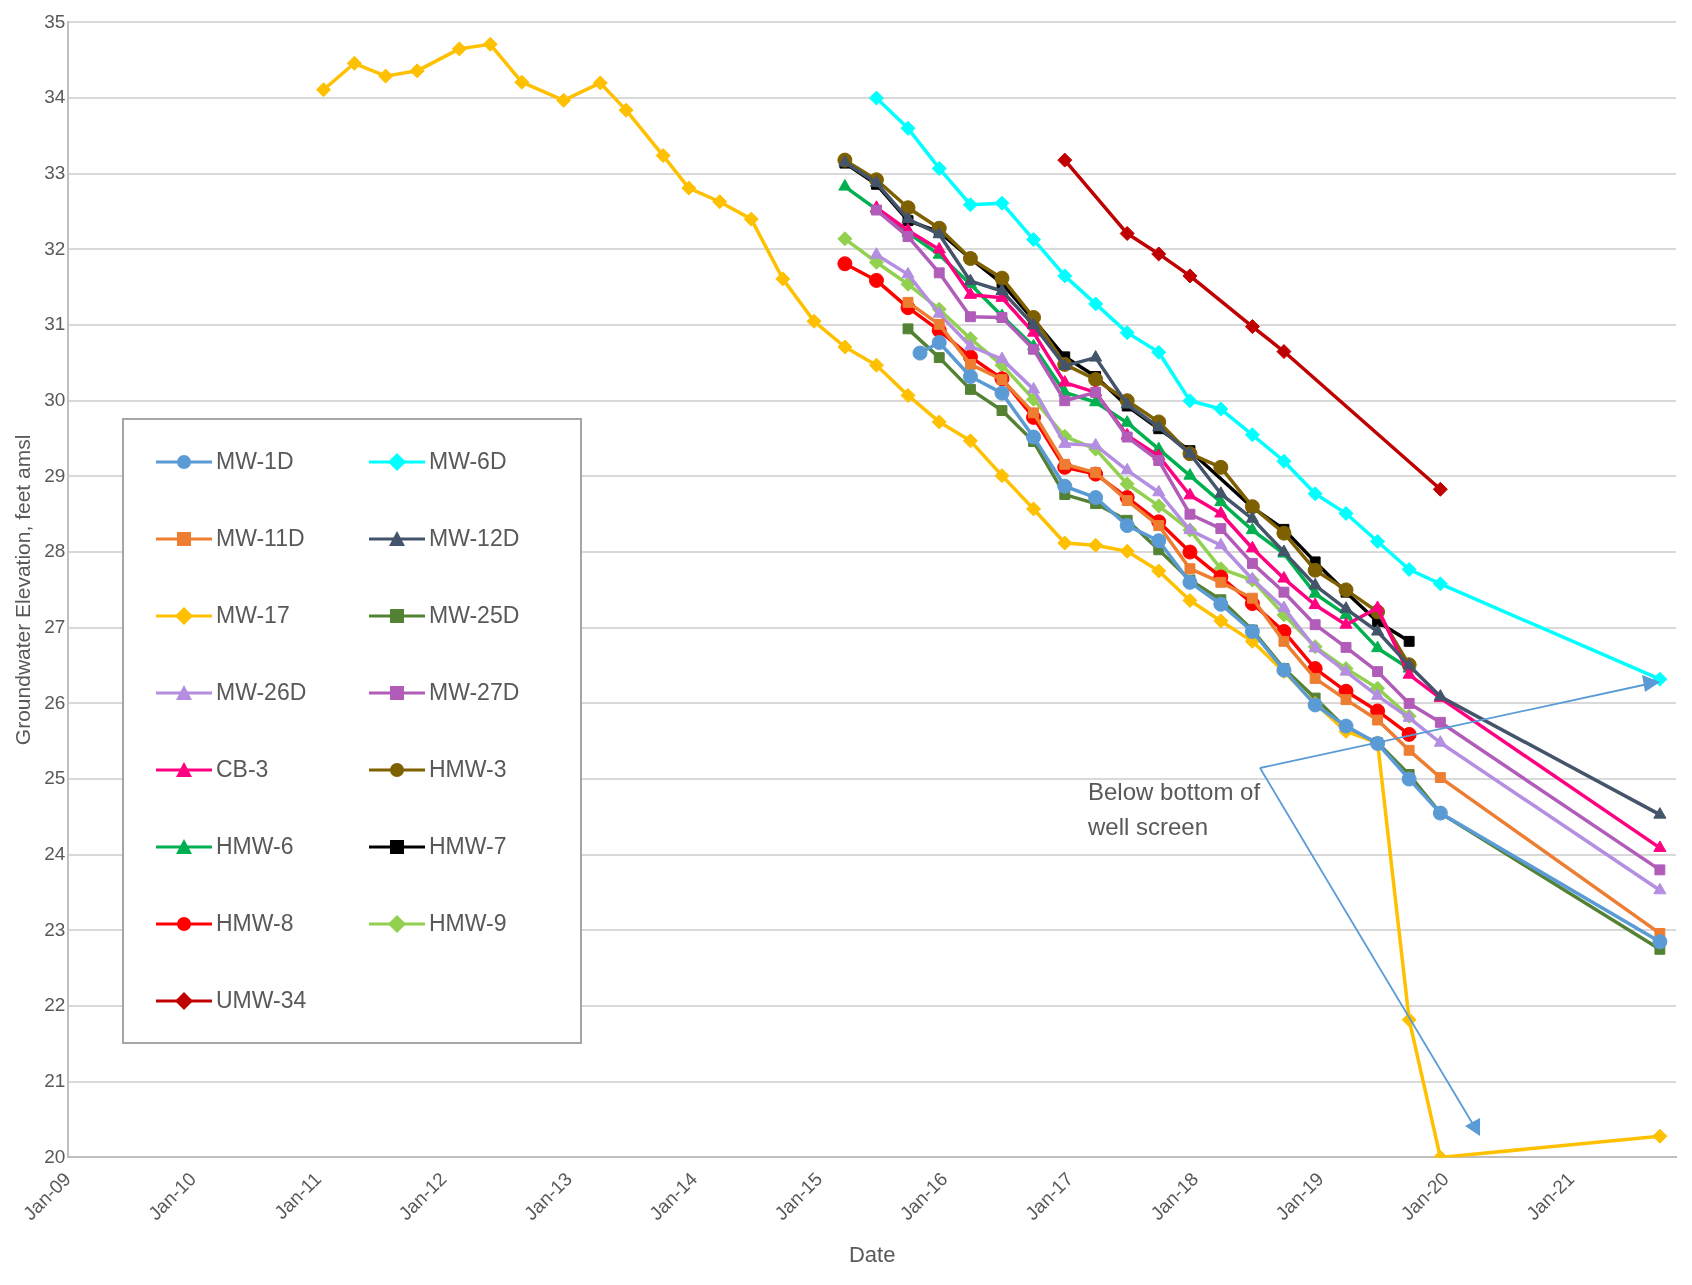  What do you see at coordinates (55, 551) in the screenshot?
I see `y-tick-label: 28` at bounding box center [55, 551].